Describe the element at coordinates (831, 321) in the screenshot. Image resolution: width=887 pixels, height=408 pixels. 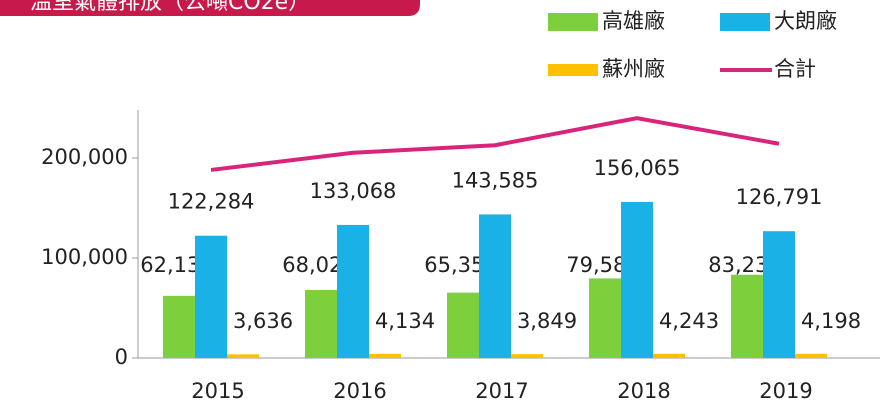
I see `value-label: 4,198` at that location.